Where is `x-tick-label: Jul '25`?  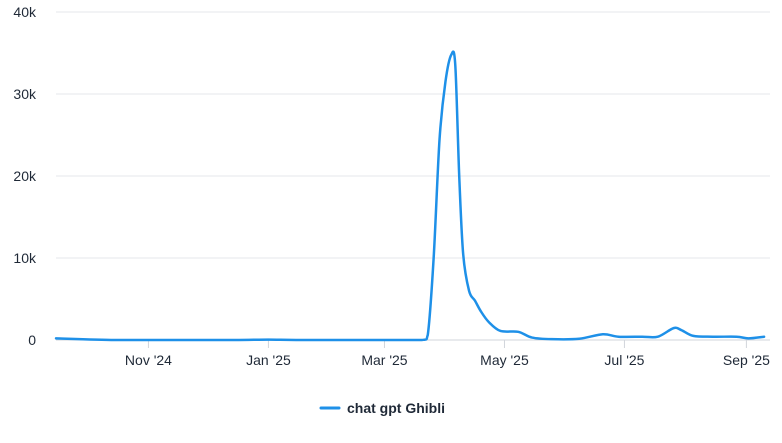 x-tick-label: Jul '25 is located at coordinates (624, 360).